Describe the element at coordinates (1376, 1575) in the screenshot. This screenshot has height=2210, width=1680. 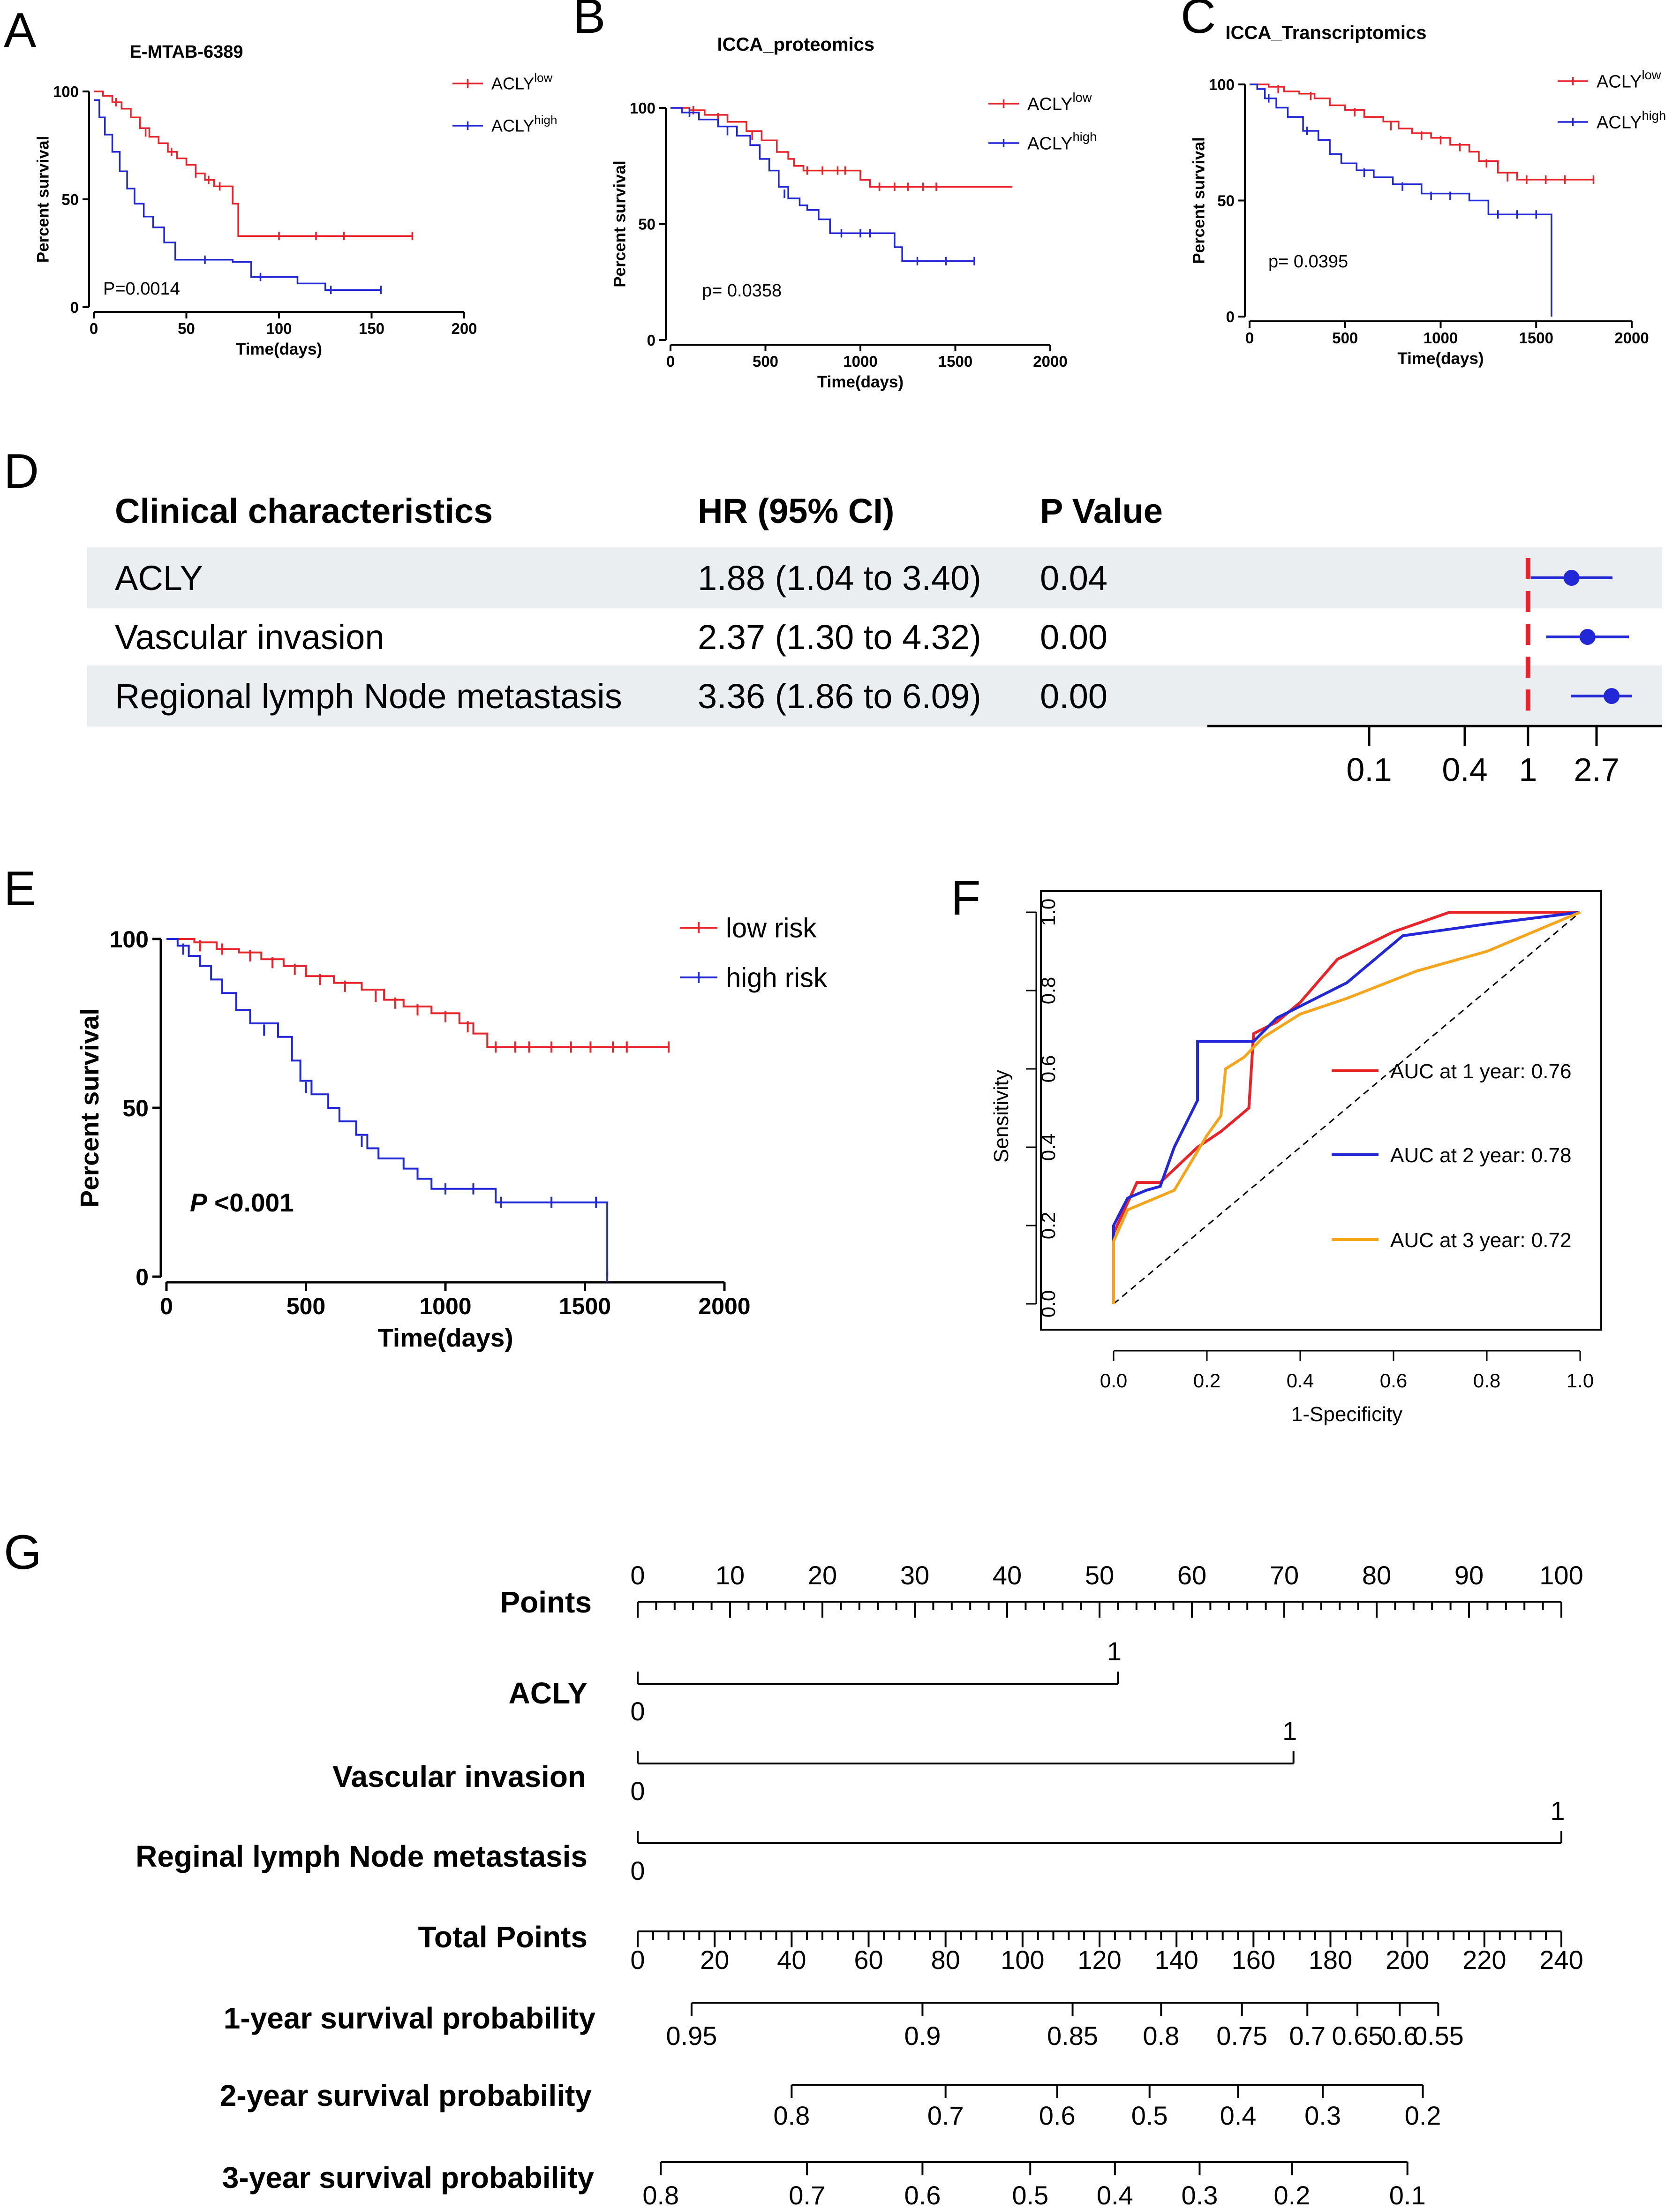
I see `points-tick-label: 80` at that location.